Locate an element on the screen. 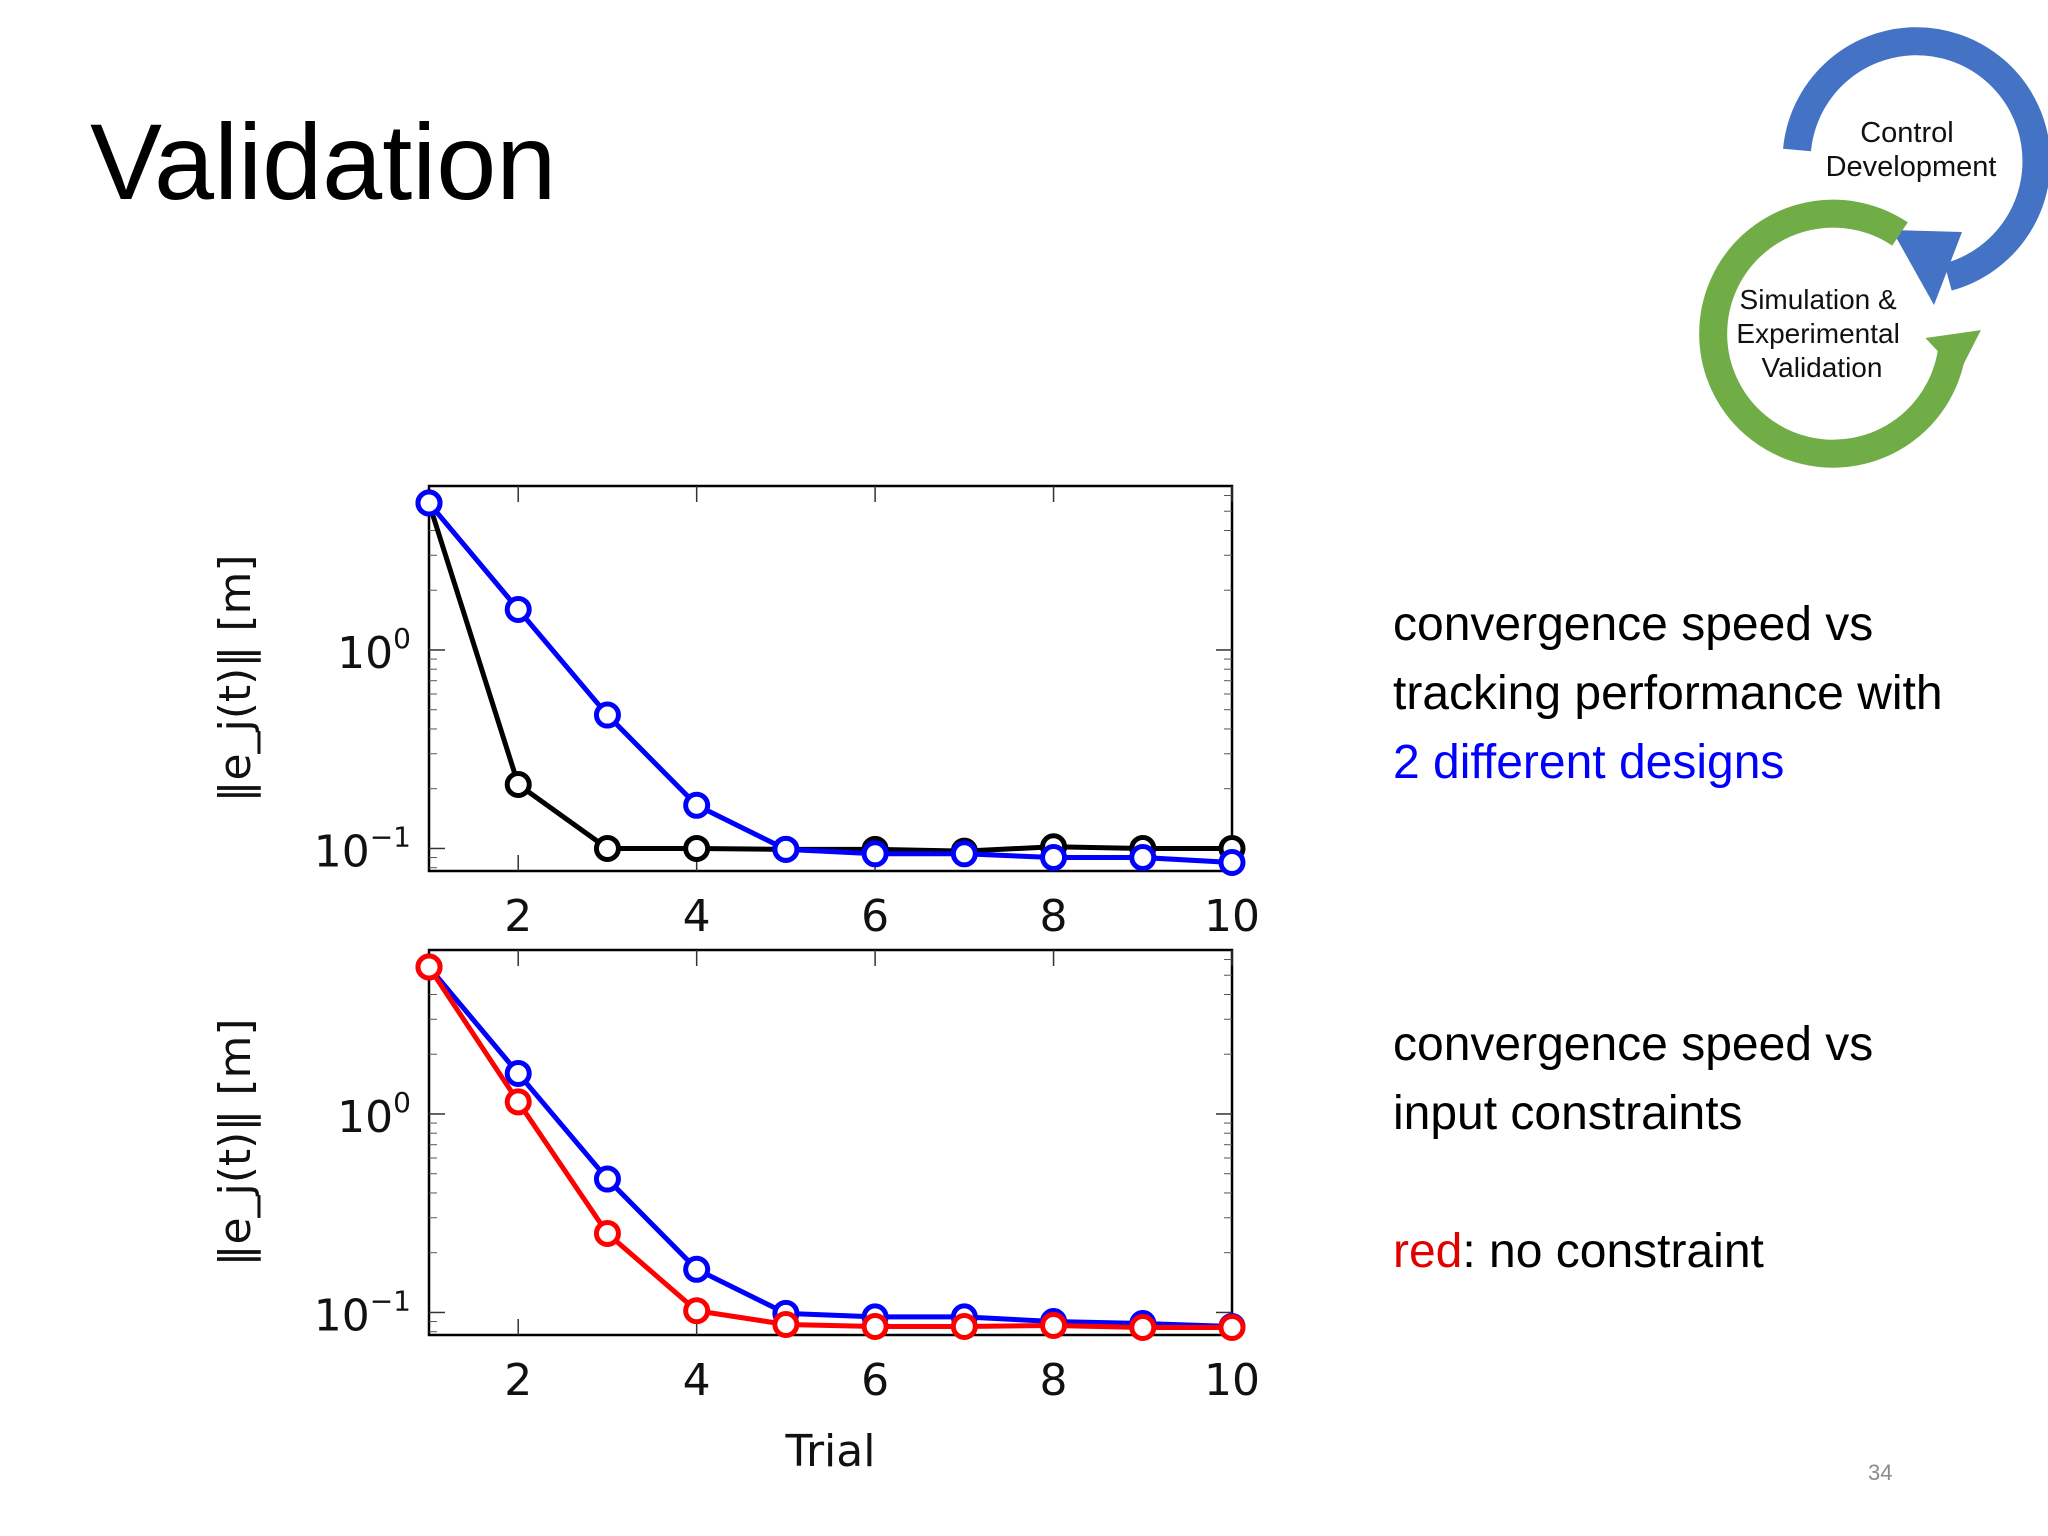 The height and width of the screenshot is (1536, 2048). note-bottom-line-1: convergence speed vs is located at coordinates (1633, 1044).